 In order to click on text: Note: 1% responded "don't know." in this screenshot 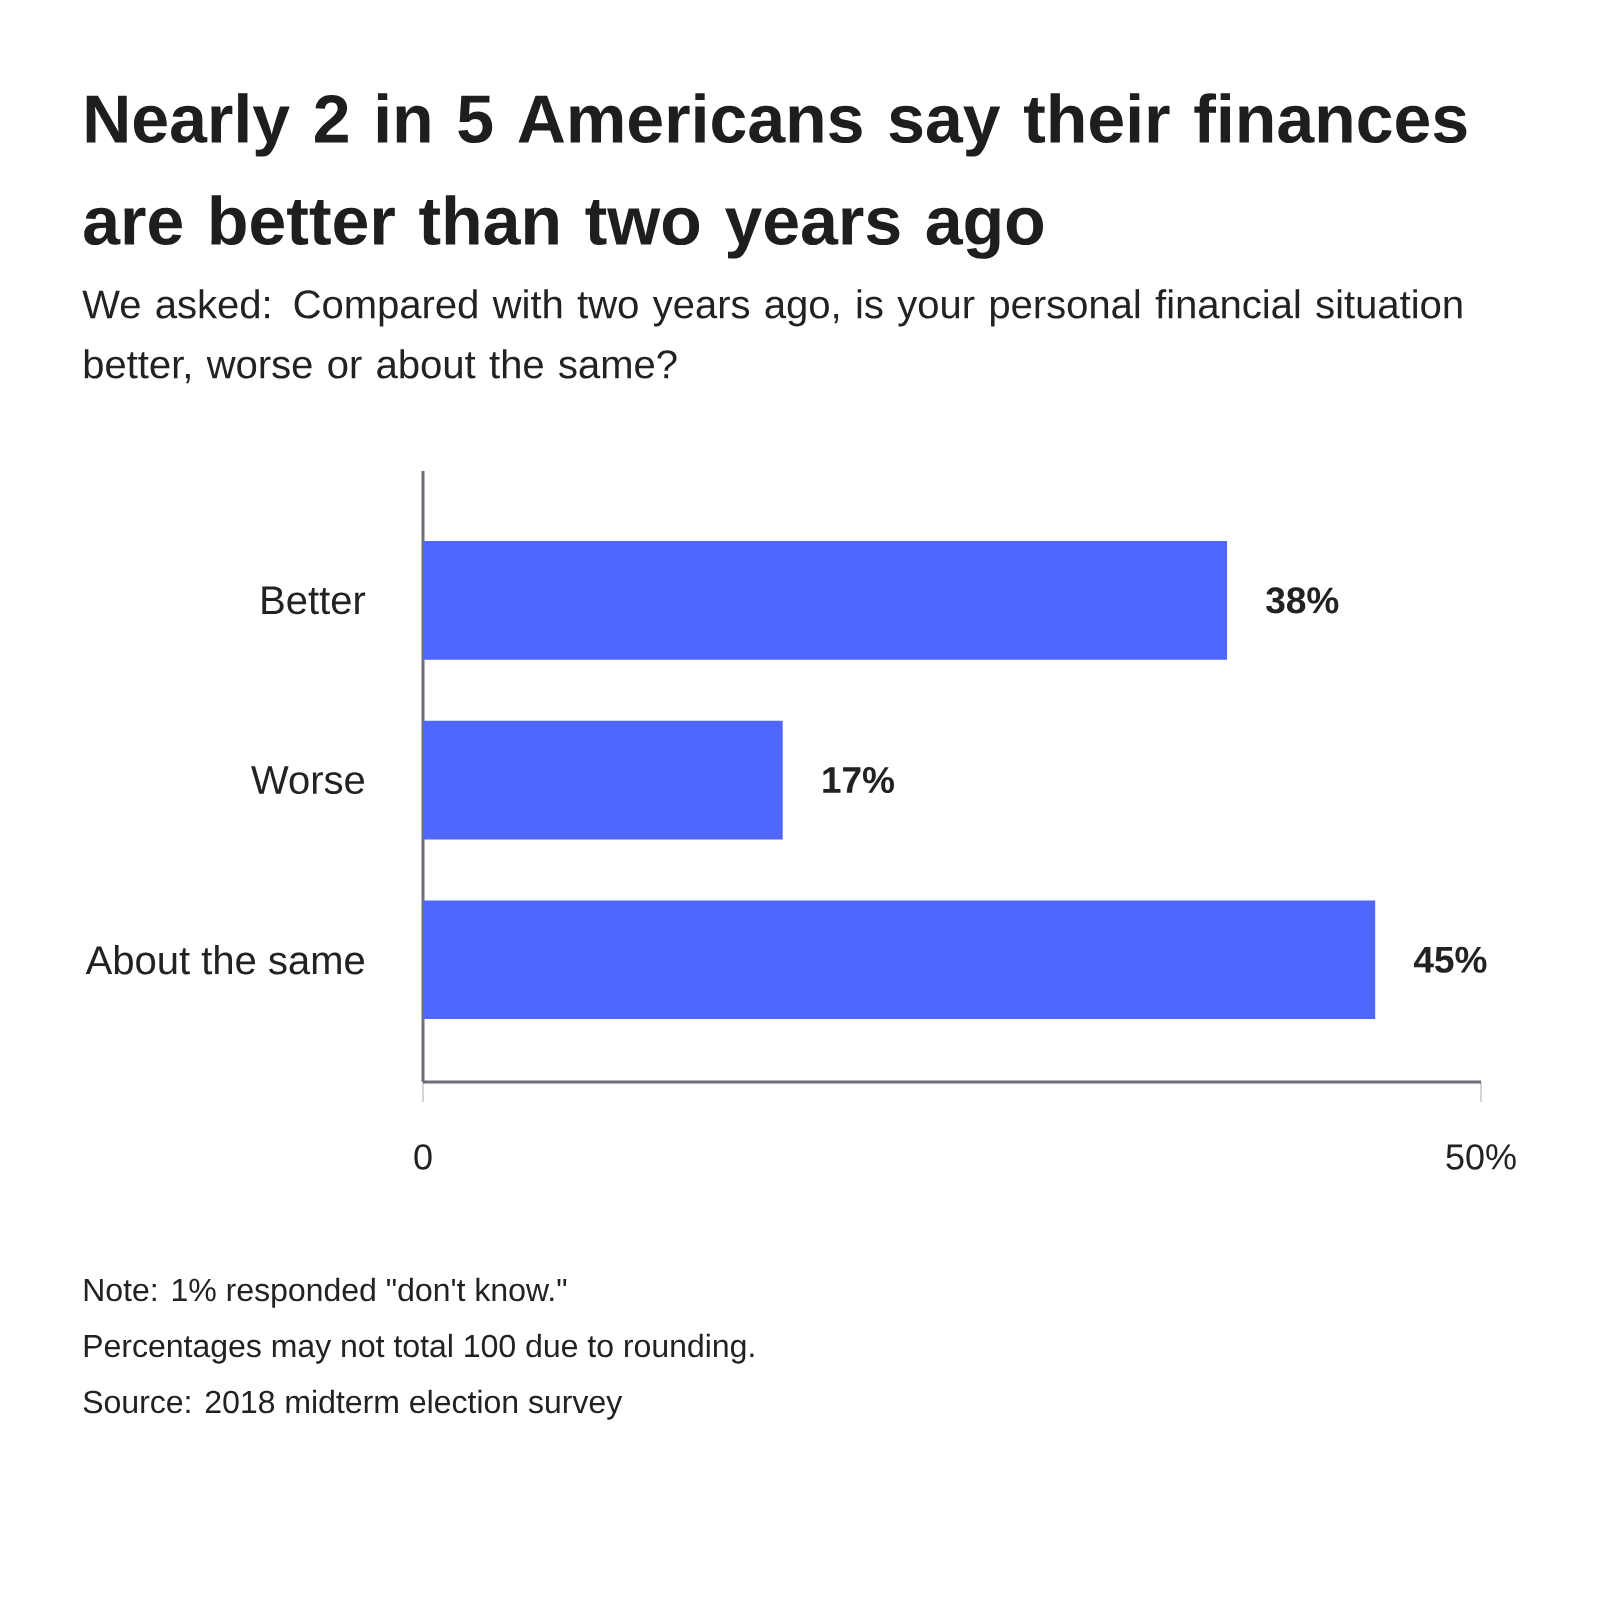, I will do `click(325, 1292)`.